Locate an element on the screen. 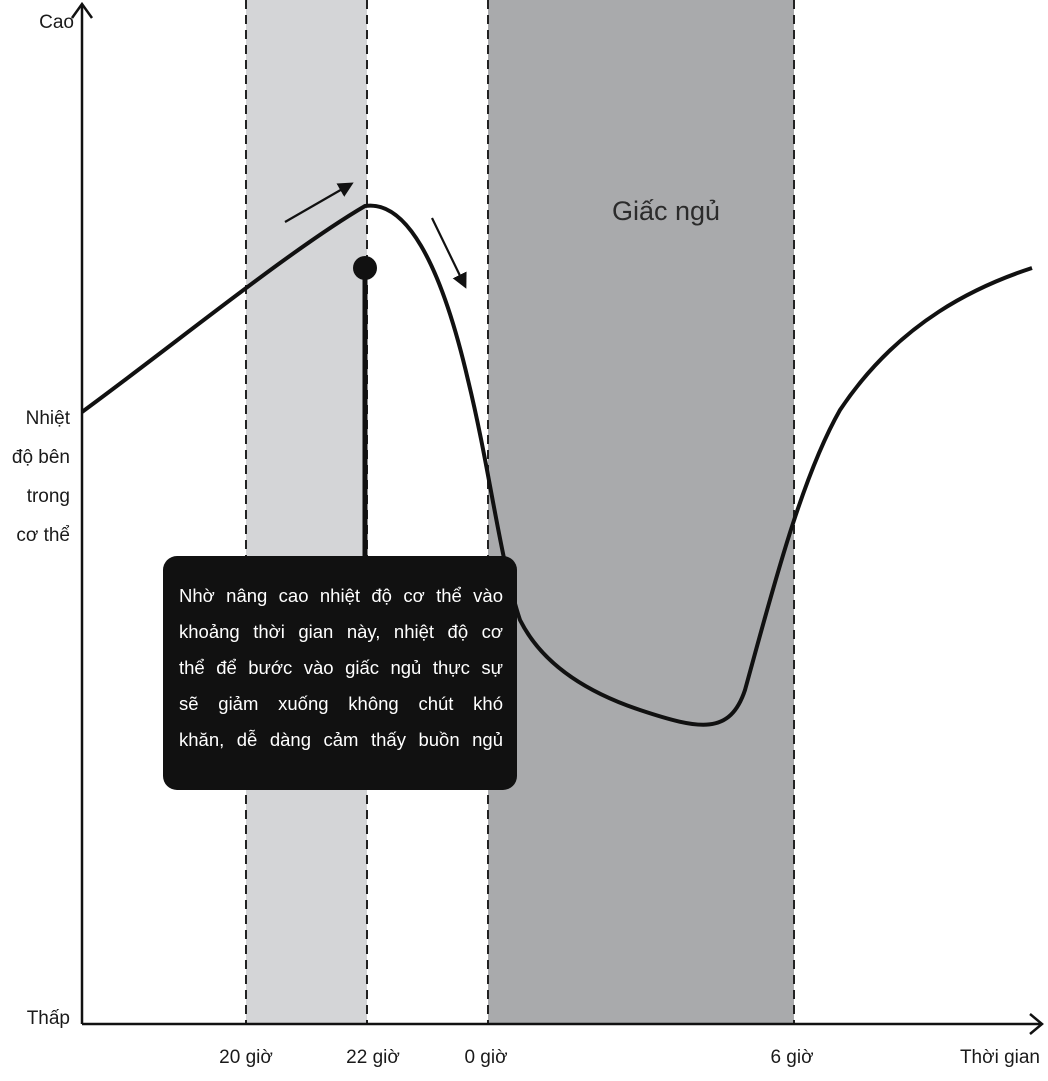 Image resolution: width=1048 pixels, height=1081 pixels. pre-sleep-band is located at coordinates (306, 512).